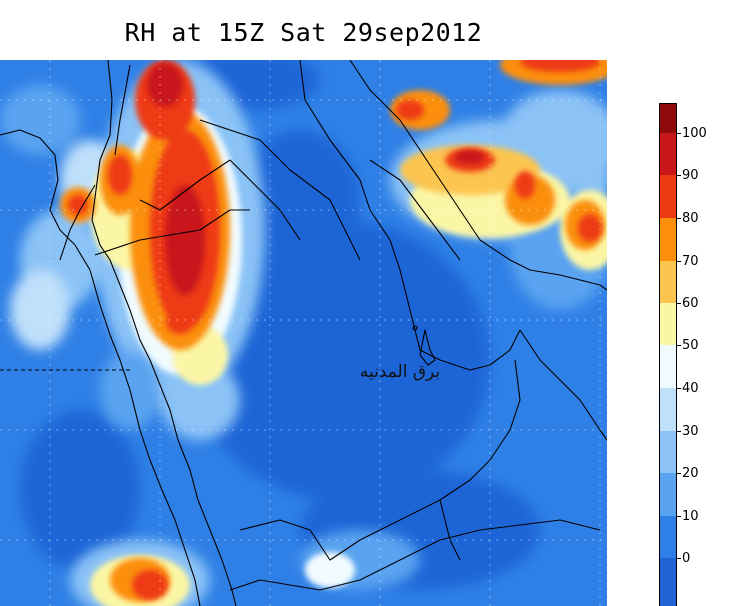  I want to click on colorbar, so click(668, 354).